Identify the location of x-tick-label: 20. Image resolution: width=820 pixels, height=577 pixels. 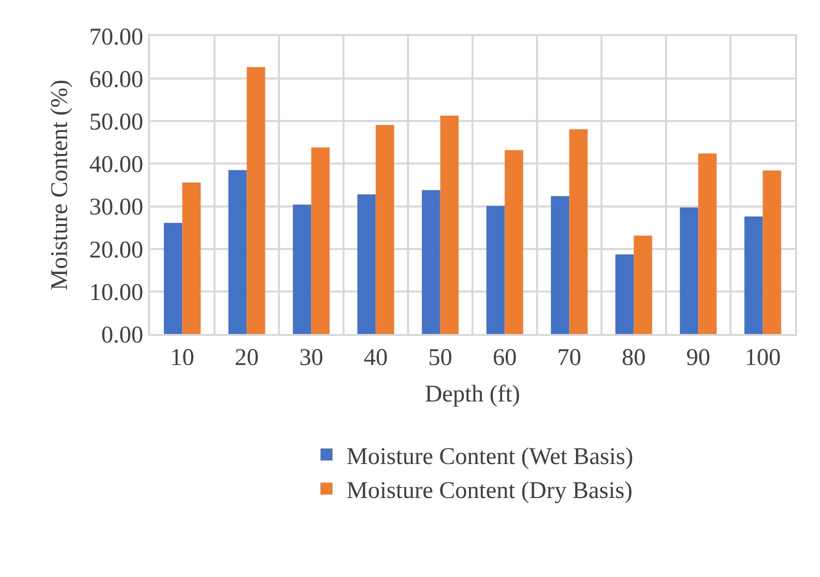
(246, 357).